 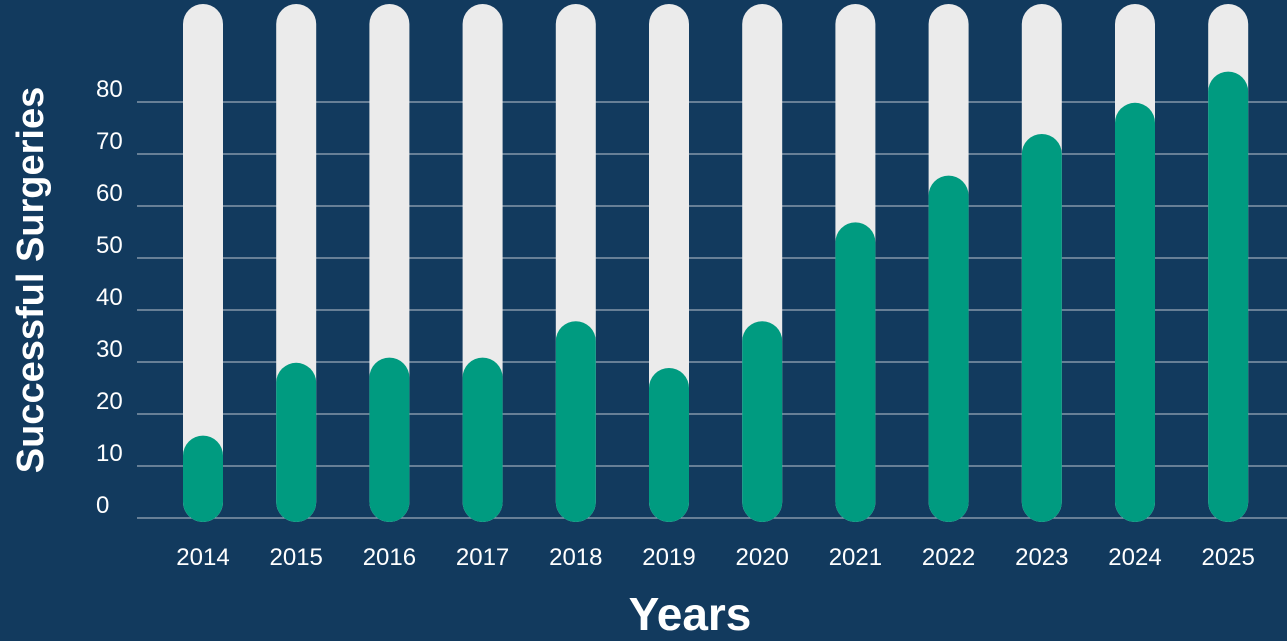 What do you see at coordinates (296, 557) in the screenshot?
I see `x-tick-label: 2015` at bounding box center [296, 557].